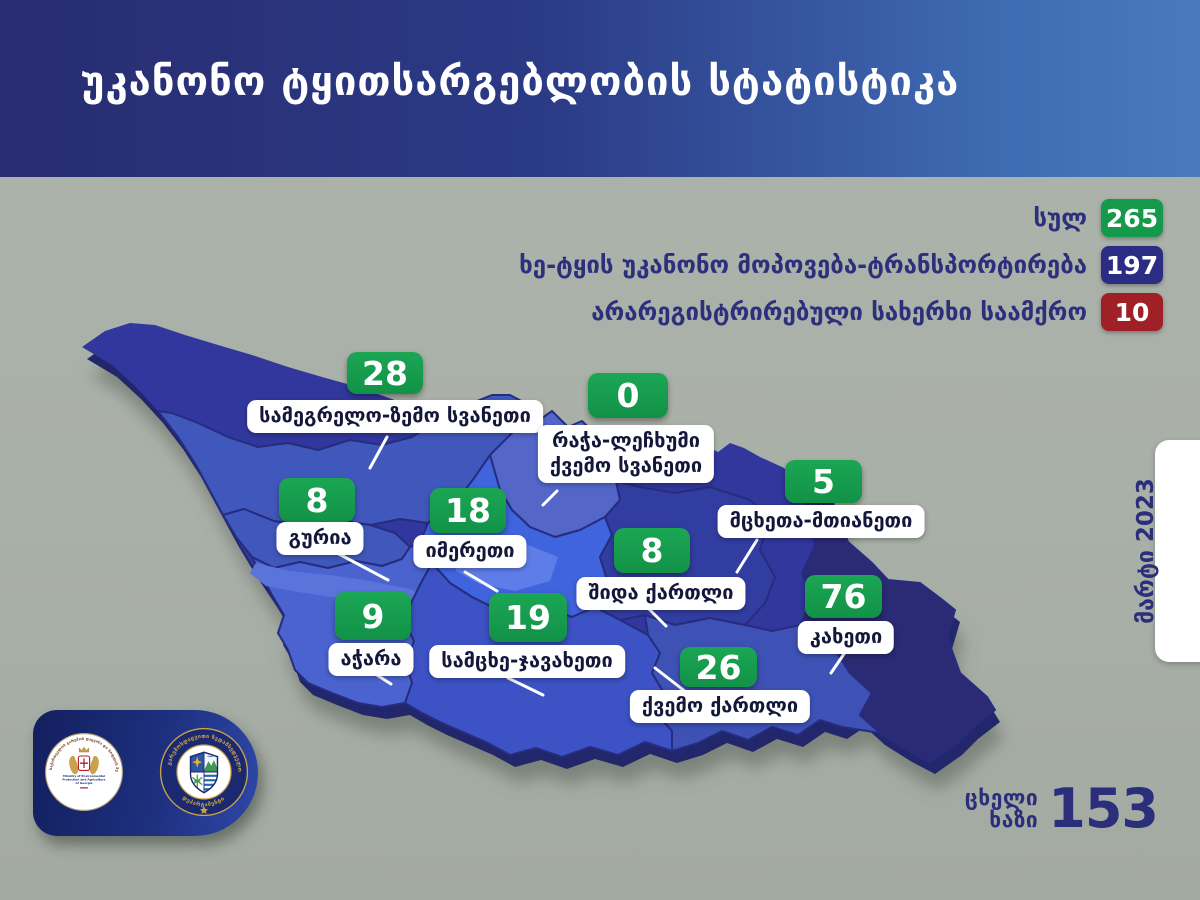 This screenshot has height=900, width=1200. I want to click on region-count-badge-samtskhe-javakheti: 19, so click(528, 617).